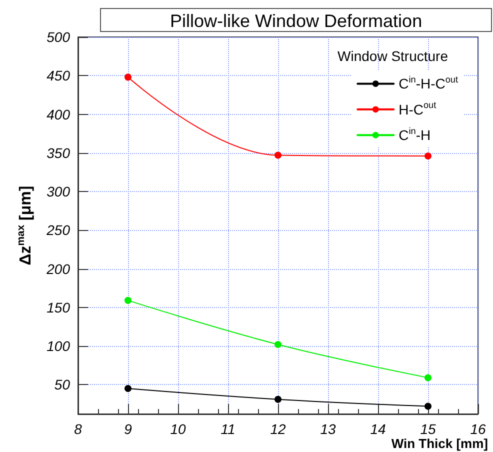 Image resolution: width=493 pixels, height=452 pixels. What do you see at coordinates (178, 429) in the screenshot?
I see `x-tick-label: 10` at bounding box center [178, 429].